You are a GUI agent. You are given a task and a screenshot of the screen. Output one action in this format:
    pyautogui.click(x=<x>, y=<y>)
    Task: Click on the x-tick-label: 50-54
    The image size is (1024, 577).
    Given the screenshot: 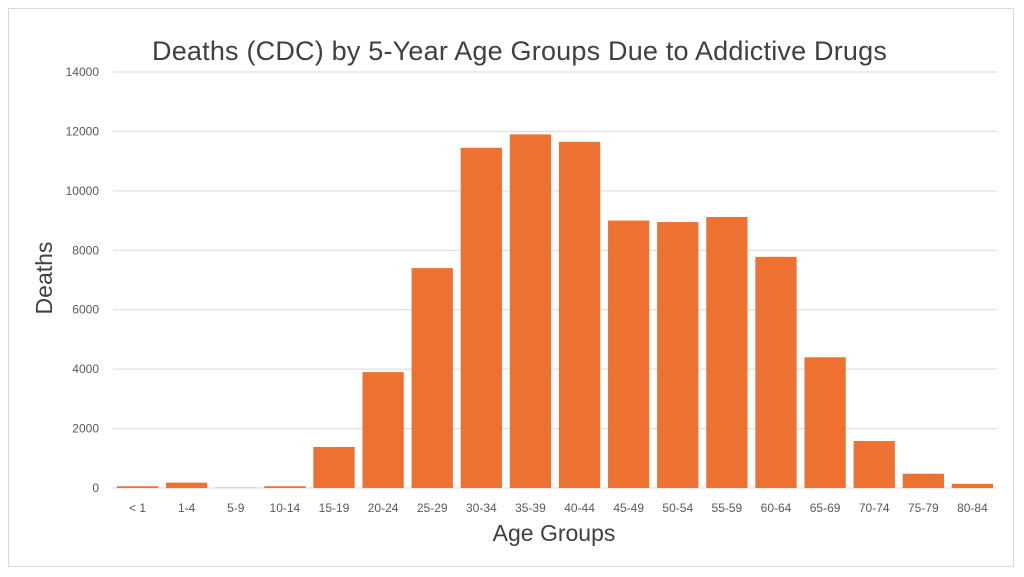 What is the action you would take?
    pyautogui.click(x=677, y=508)
    